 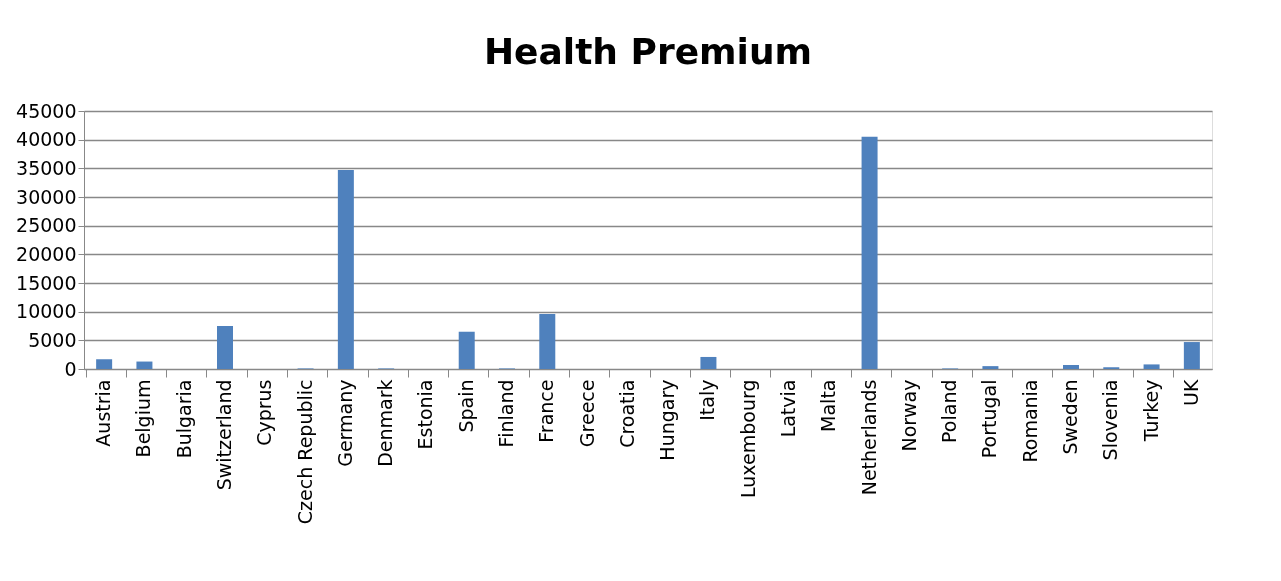 What do you see at coordinates (626, 413) in the screenshot?
I see `x-tick-label: Croatia` at bounding box center [626, 413].